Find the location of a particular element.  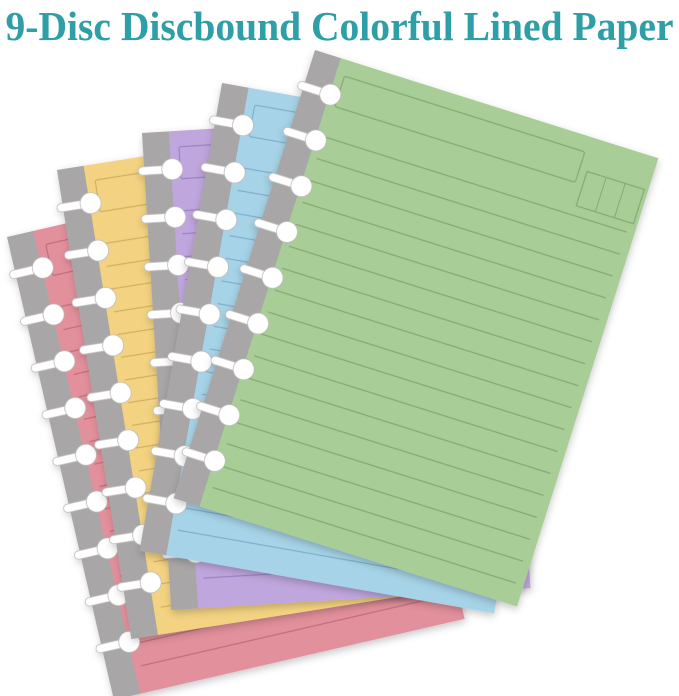

green-date-box is located at coordinates (610, 197).